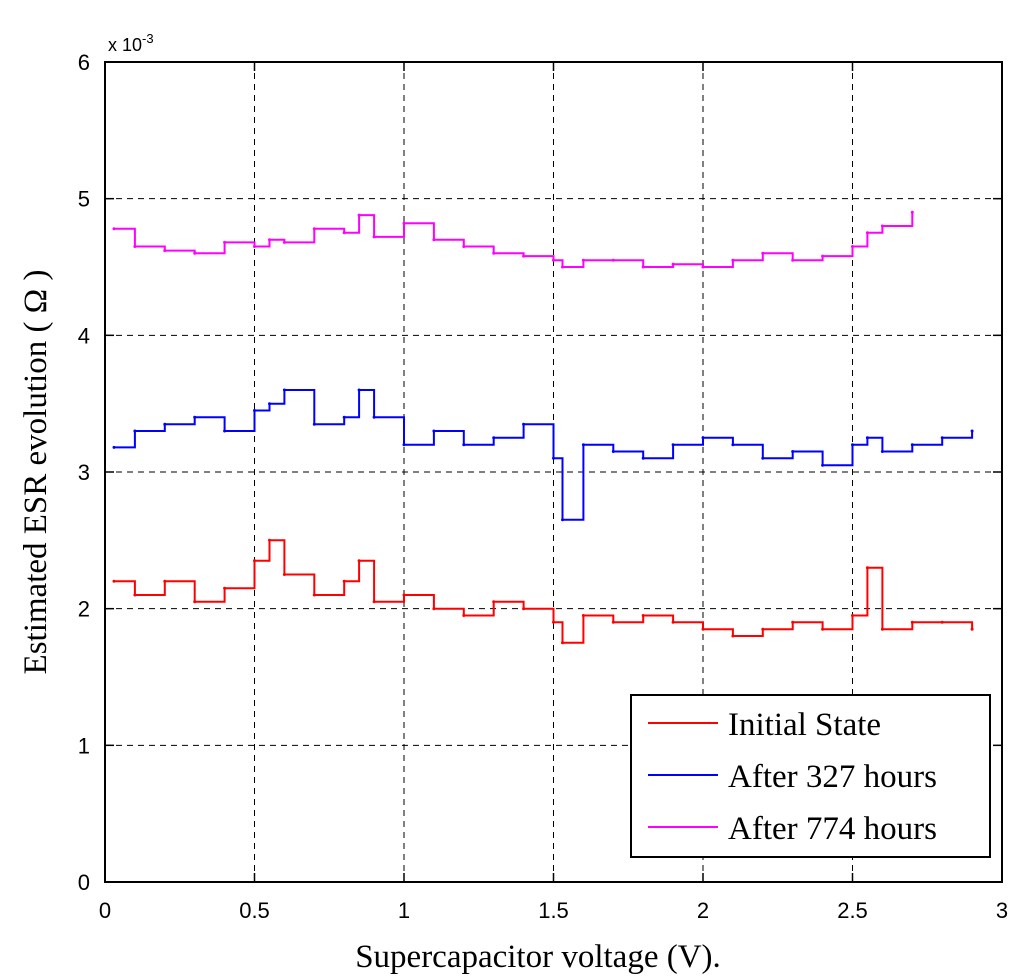 This screenshot has height=980, width=1014. Describe the element at coordinates (36, 472) in the screenshot. I see `y-axis-title: Estimated ESR evolution ( Ω )` at that location.